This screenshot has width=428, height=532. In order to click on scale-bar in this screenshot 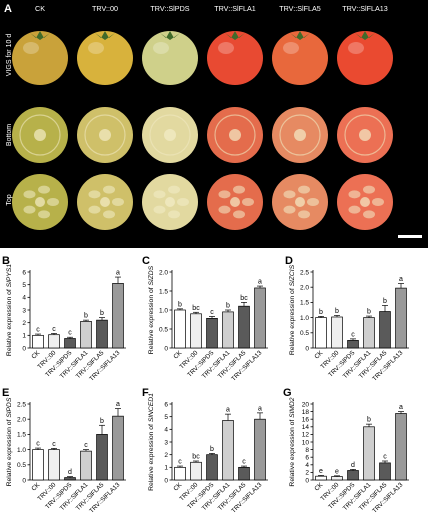, I will do `click(410, 236)`.